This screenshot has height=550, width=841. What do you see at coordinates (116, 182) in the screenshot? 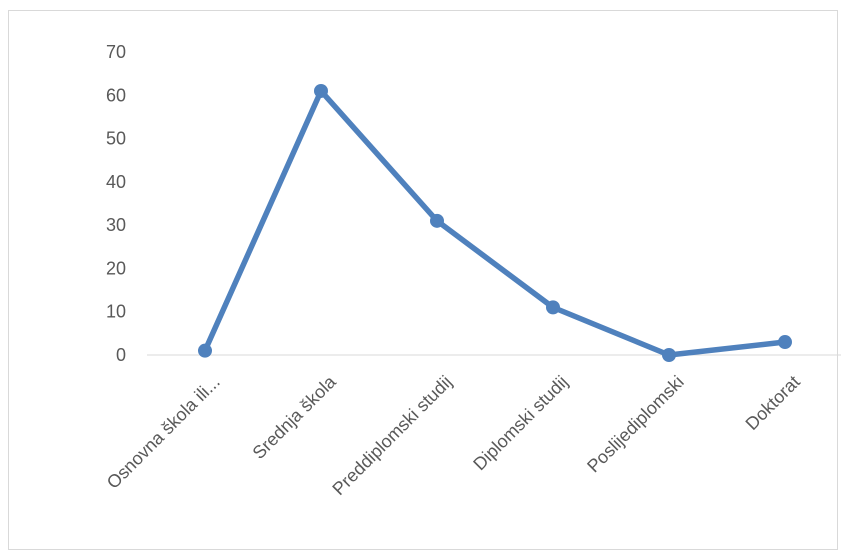
I see `y-tick-label: 40` at bounding box center [116, 182].